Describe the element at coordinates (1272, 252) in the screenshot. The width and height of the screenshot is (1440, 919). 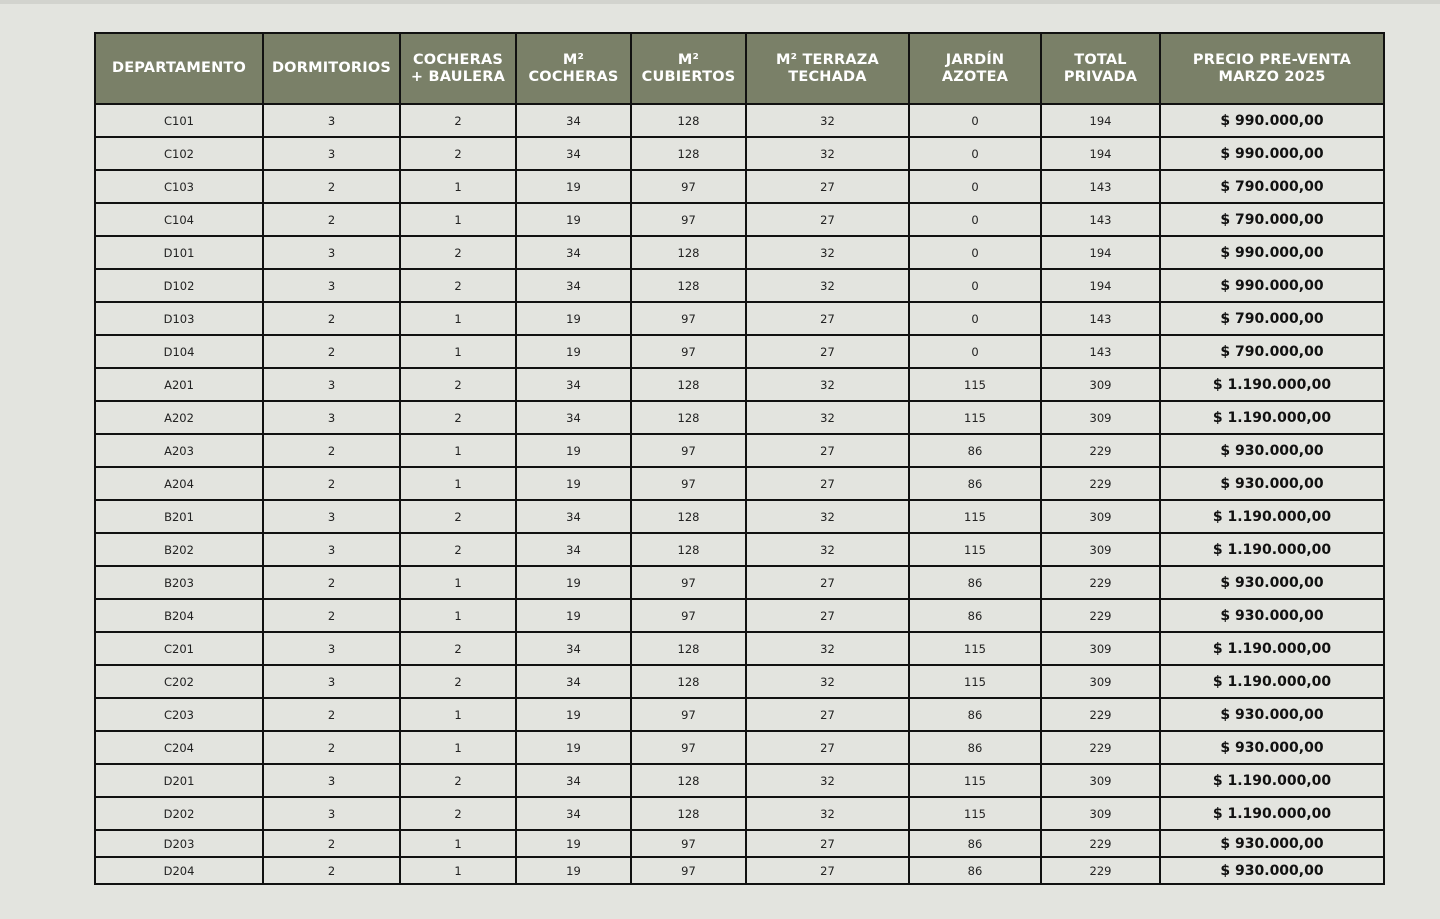
I see `cell-precio: $ 990.000,00` at that location.